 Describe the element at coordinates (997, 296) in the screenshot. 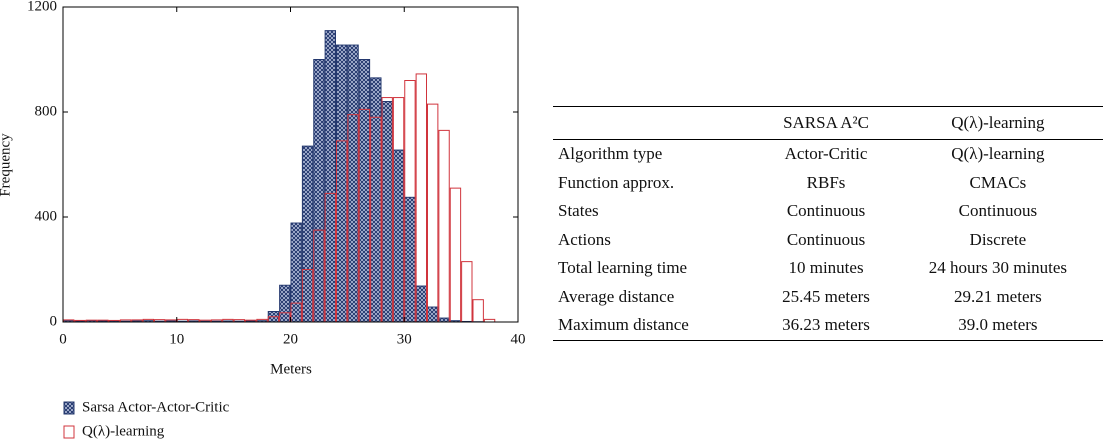

I see `table-cell: 29.21 meters` at that location.